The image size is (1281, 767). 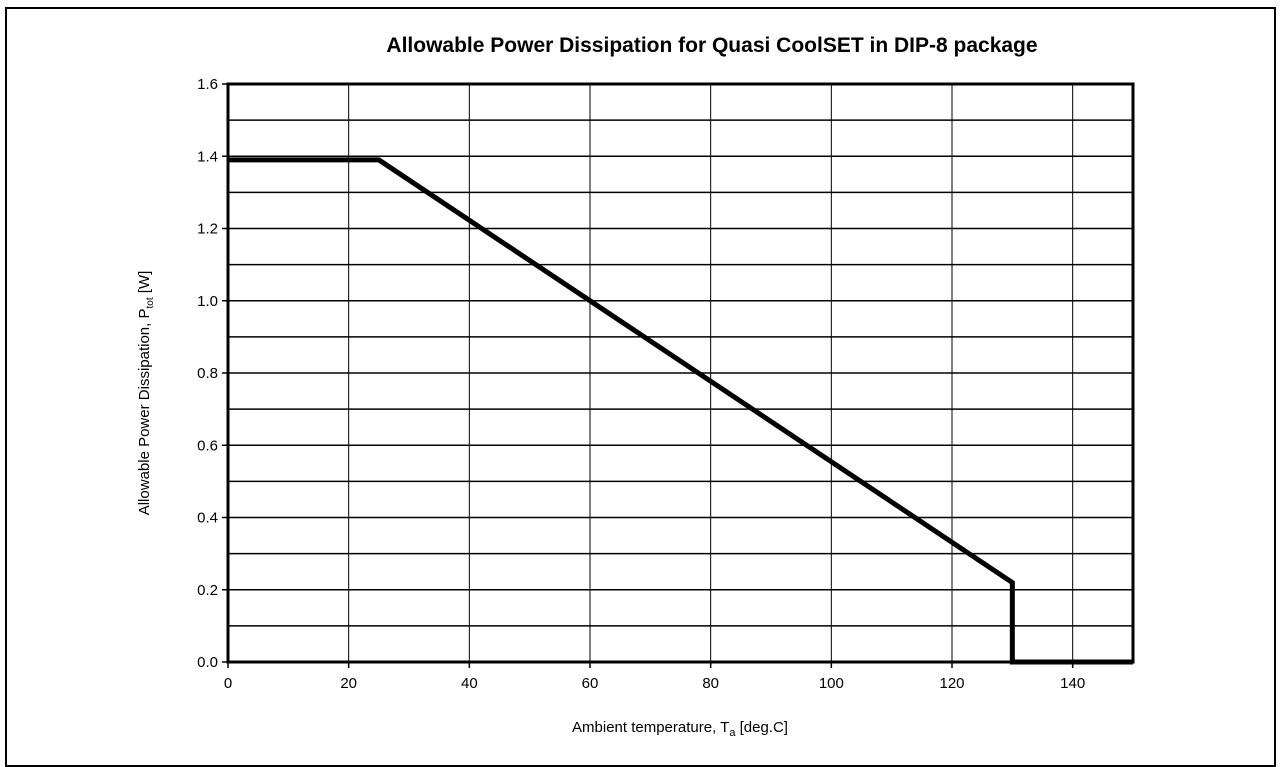 What do you see at coordinates (144, 284) in the screenshot?
I see `y-axis-label-unit: [W]` at bounding box center [144, 284].